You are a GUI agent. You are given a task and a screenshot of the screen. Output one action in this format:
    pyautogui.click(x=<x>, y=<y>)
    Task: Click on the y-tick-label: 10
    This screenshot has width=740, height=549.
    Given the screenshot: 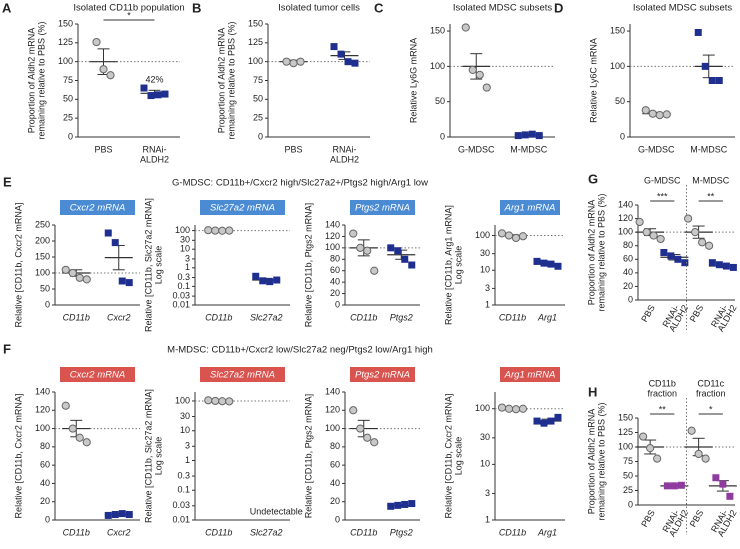 What is the action you would take?
    pyautogui.click(x=185, y=249)
    